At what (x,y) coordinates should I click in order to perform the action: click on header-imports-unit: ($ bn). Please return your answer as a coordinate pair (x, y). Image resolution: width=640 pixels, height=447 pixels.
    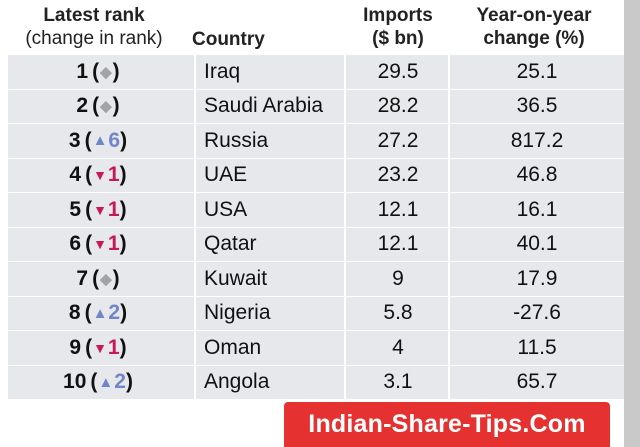
    Looking at the image, I should click on (398, 38).